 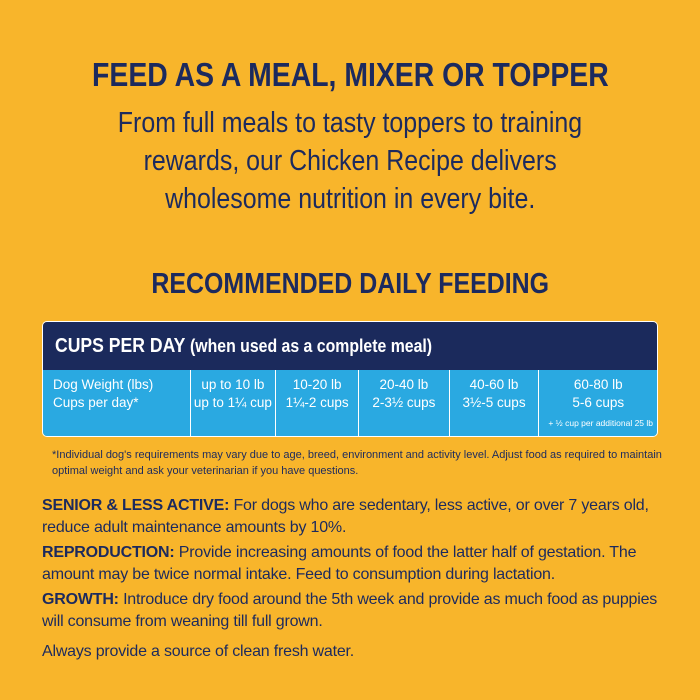 What do you see at coordinates (404, 384) in the screenshot?
I see `weight: 20-40 lb` at bounding box center [404, 384].